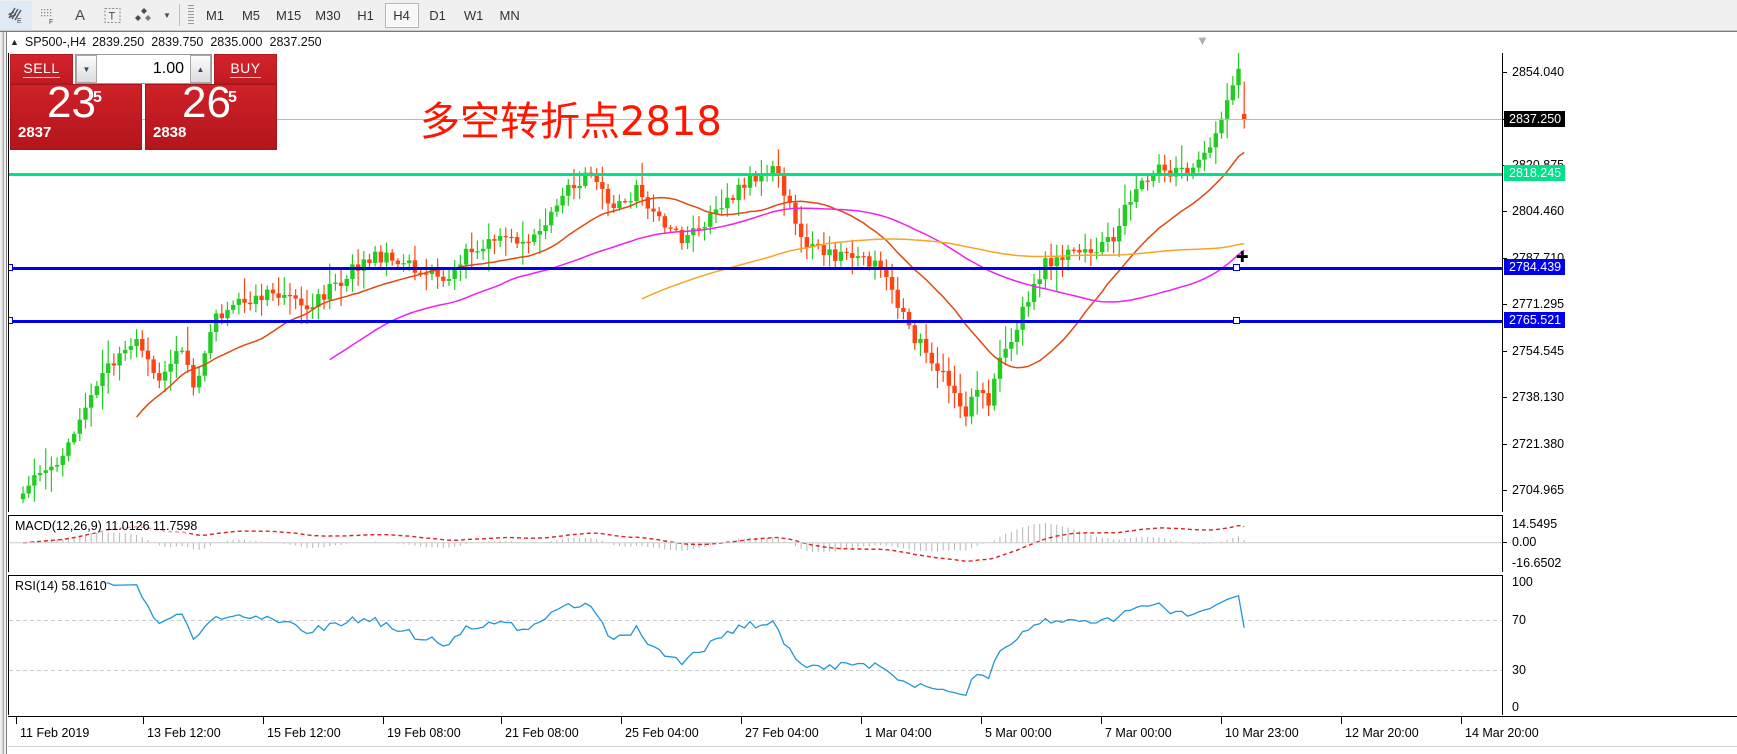 The image size is (1737, 754). Describe the element at coordinates (179, 15) in the screenshot. I see `toolbar-divider` at that location.